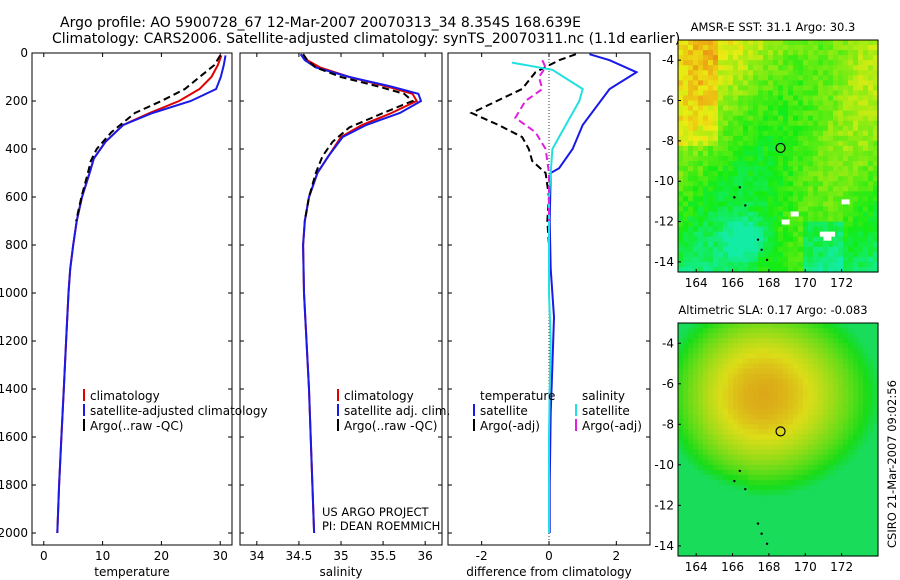 The image size is (900, 580). I want to click on island-dot, so click(758, 239).